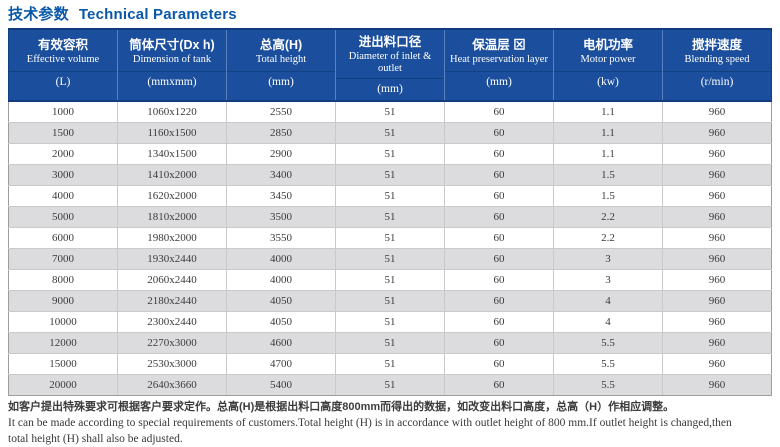  What do you see at coordinates (281, 175) in the screenshot?
I see `table-cell: 3400` at bounding box center [281, 175].